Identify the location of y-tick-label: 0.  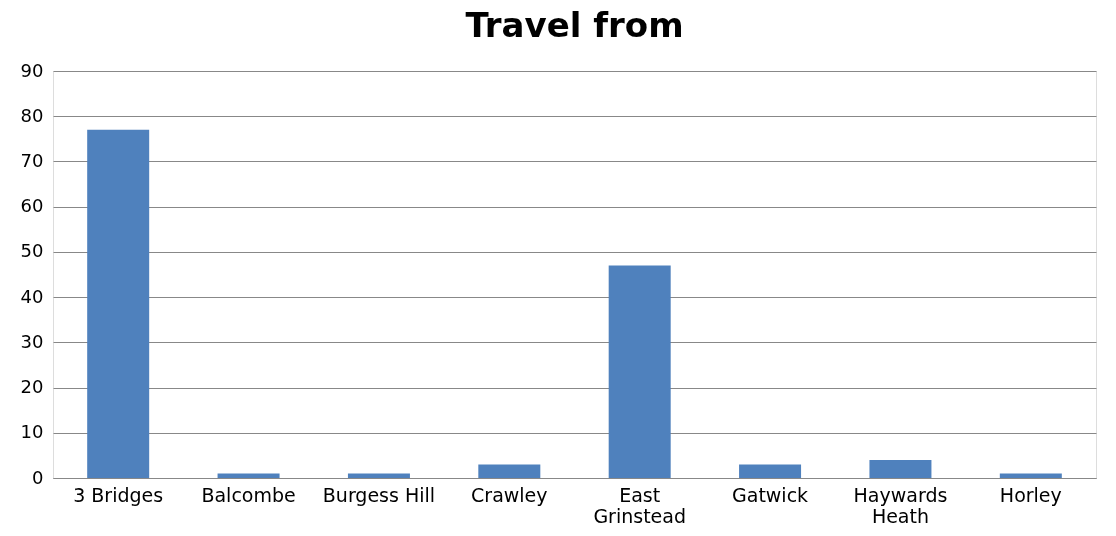
(38, 477).